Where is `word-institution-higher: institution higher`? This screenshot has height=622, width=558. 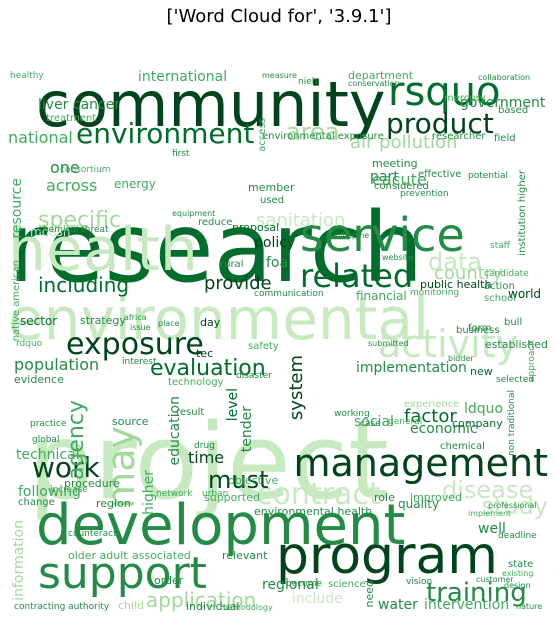 word-institution-higher: institution higher is located at coordinates (522, 213).